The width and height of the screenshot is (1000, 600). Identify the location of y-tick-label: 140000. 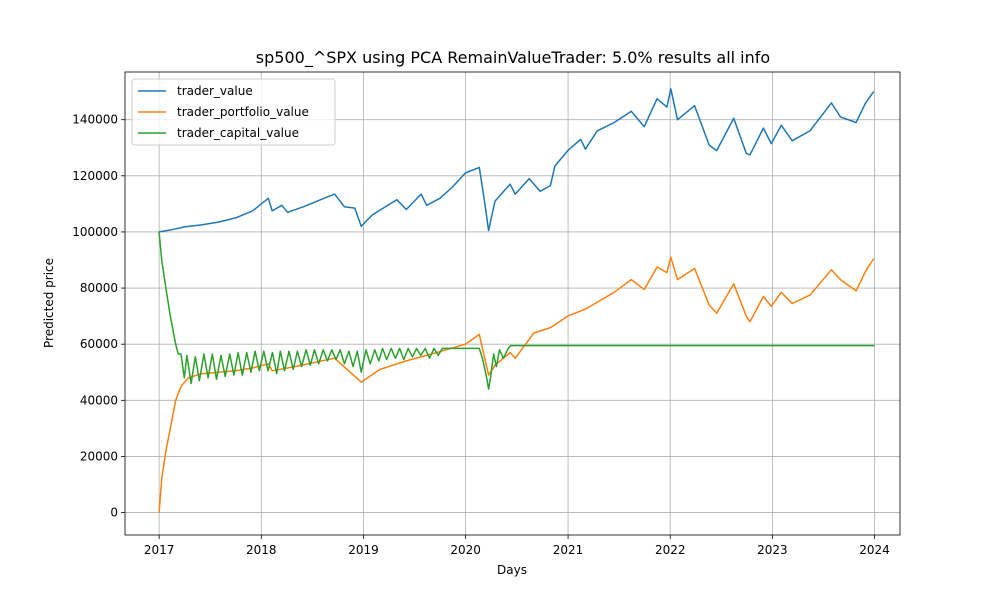
(95, 120).